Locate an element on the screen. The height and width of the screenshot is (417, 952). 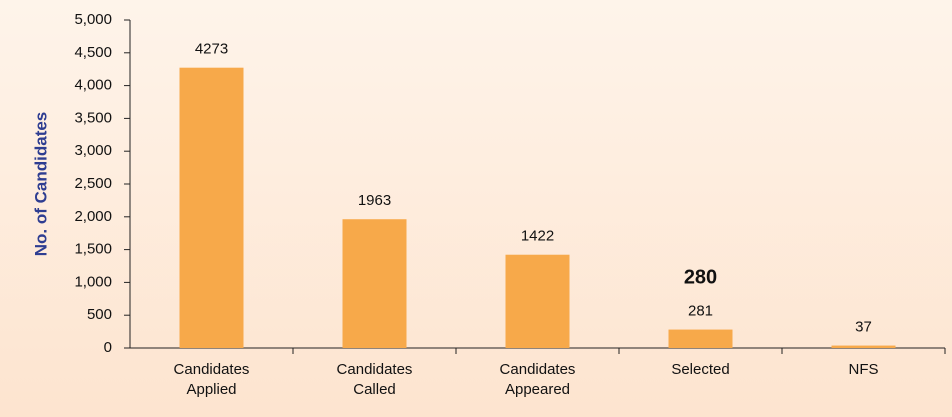
annotation: 280 is located at coordinates (700, 277).